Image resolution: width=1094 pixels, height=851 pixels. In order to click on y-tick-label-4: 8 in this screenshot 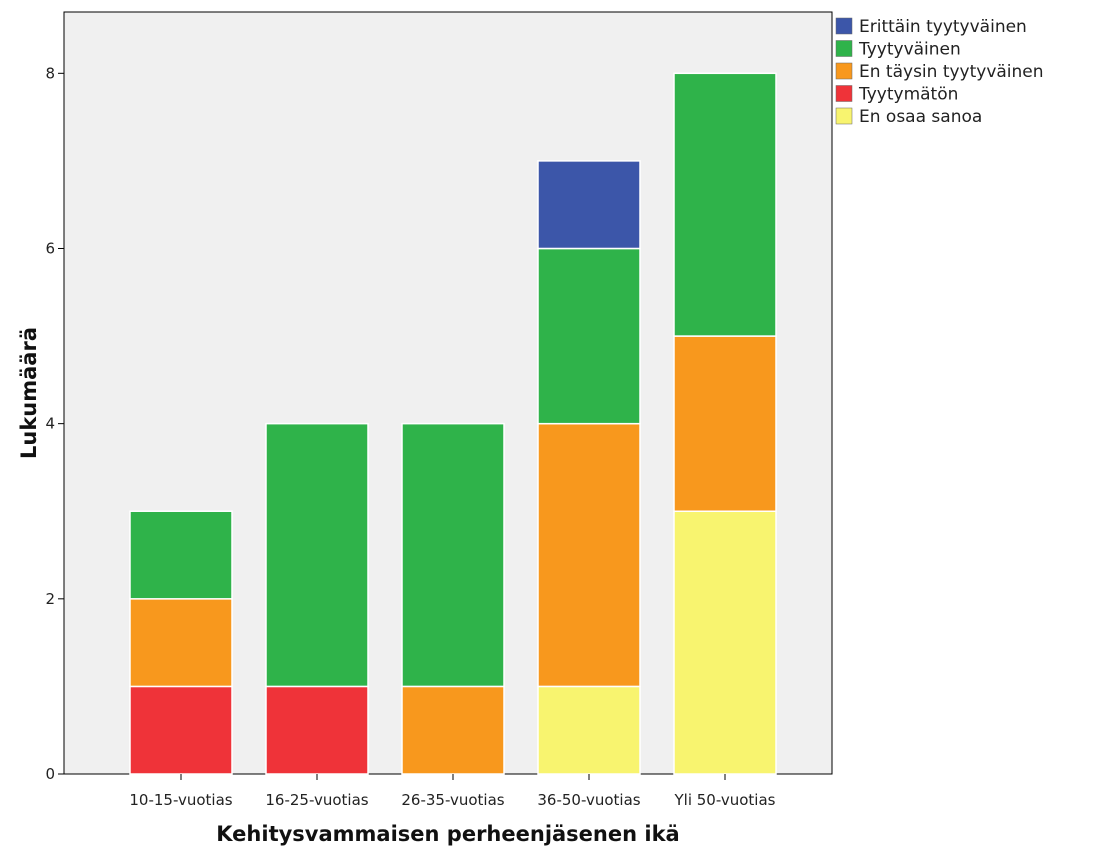, I will do `click(50, 73)`.